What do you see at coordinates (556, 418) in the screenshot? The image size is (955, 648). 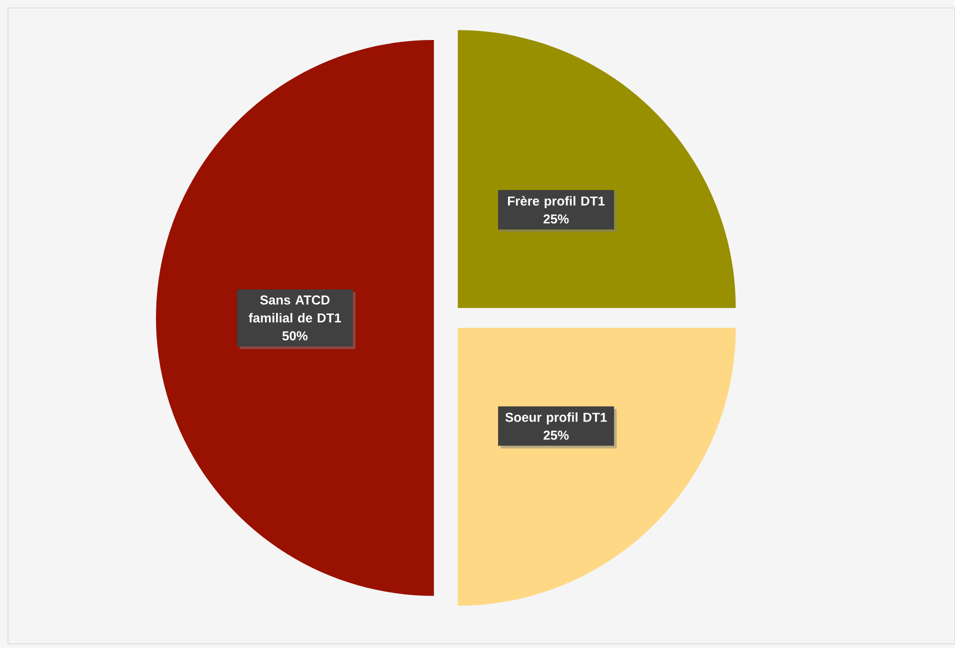 I see `slice-label: Soeur profil DT1` at bounding box center [556, 418].